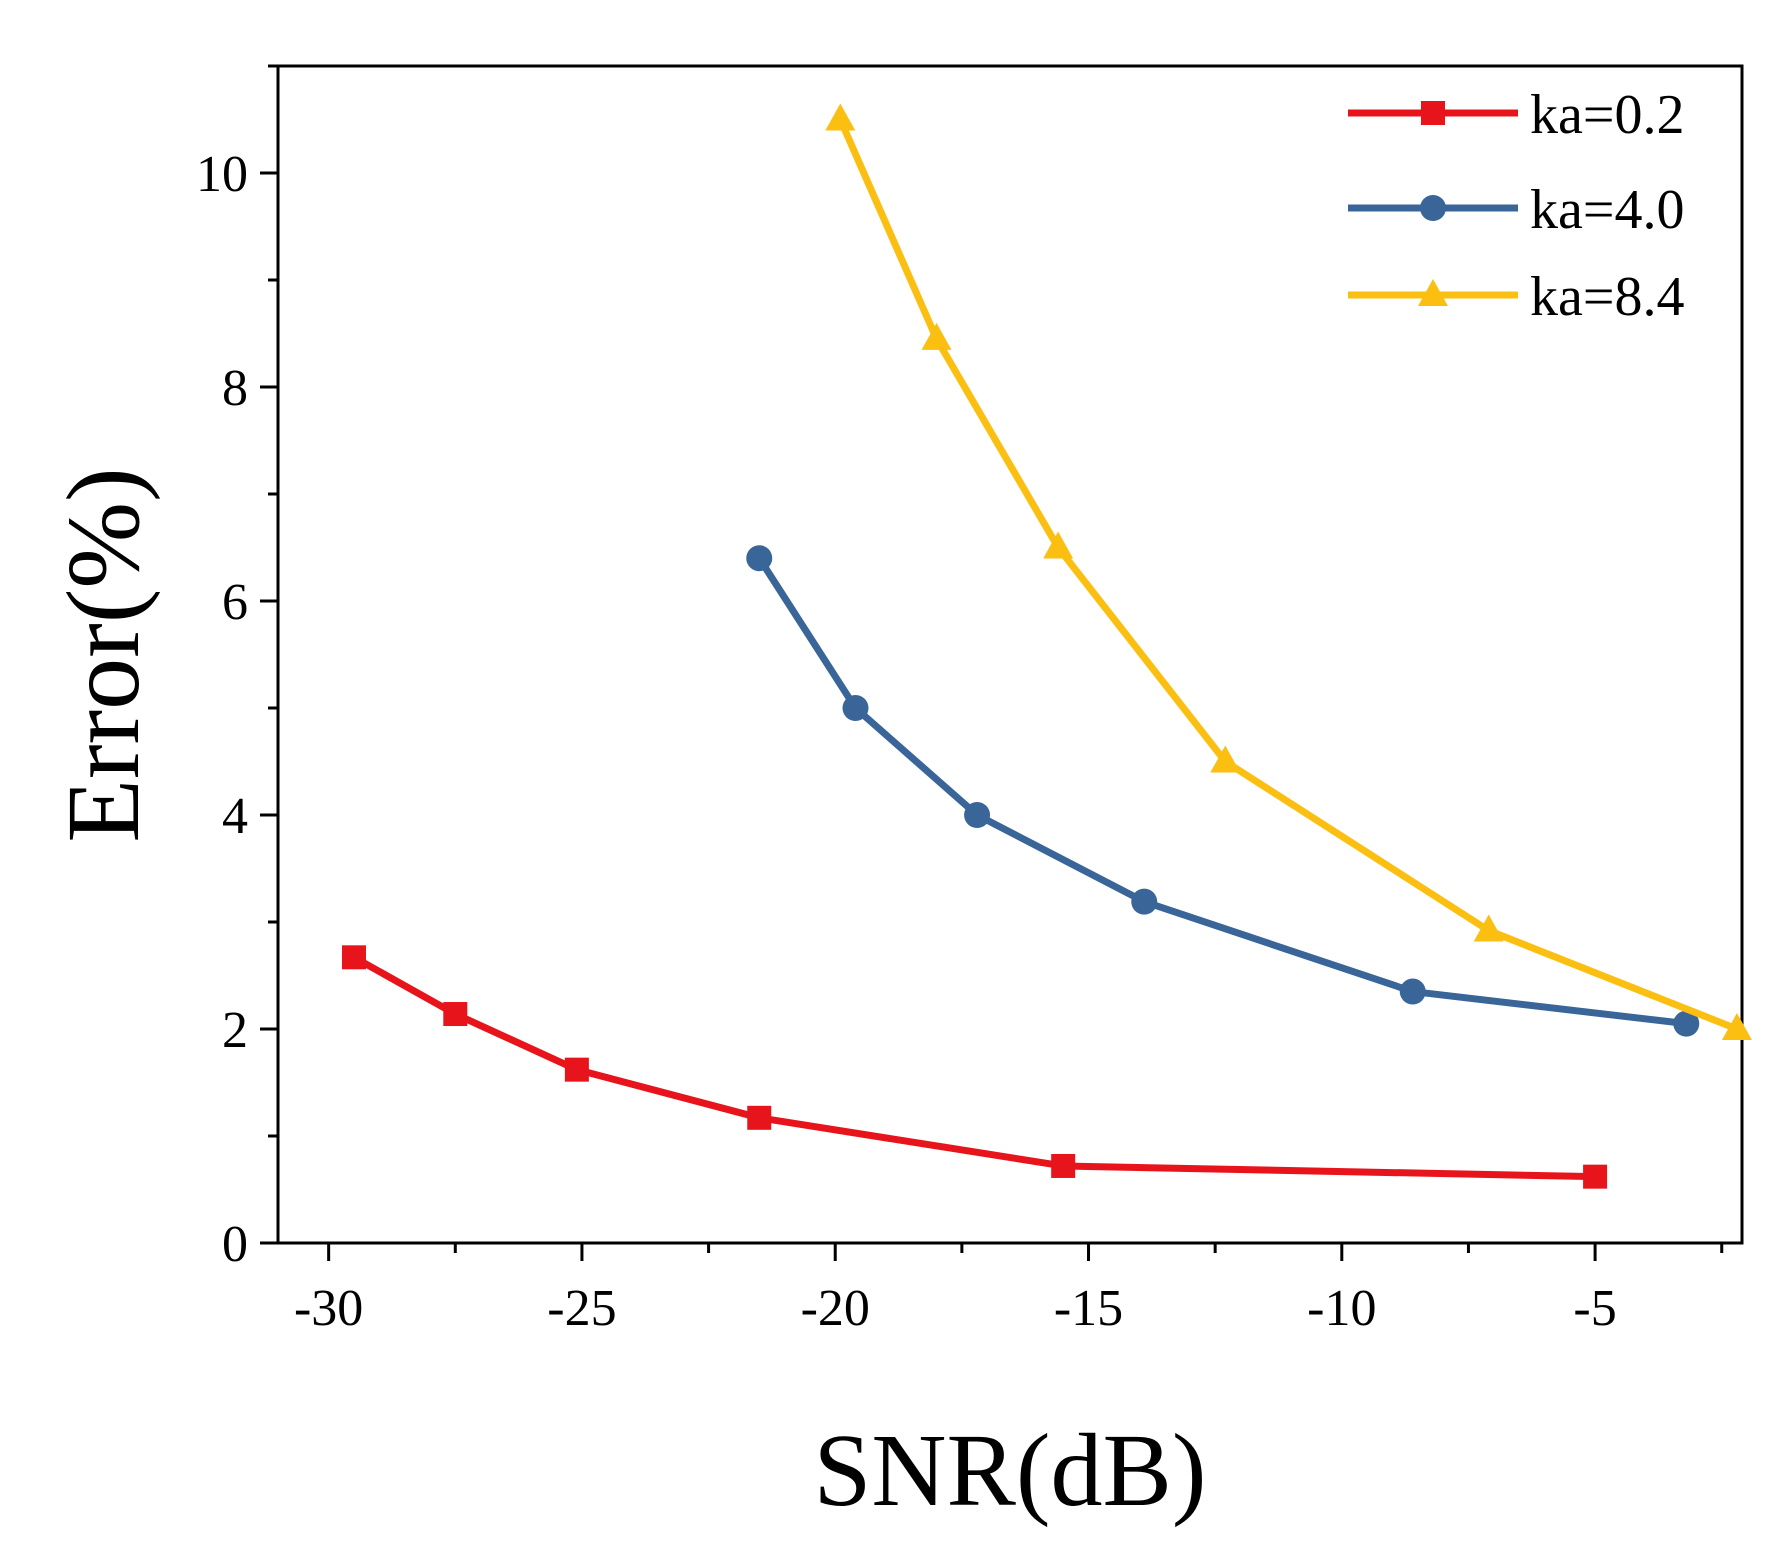 The height and width of the screenshot is (1553, 1782). I want to click on legend-item: ka=0.2, so click(1516, 115).